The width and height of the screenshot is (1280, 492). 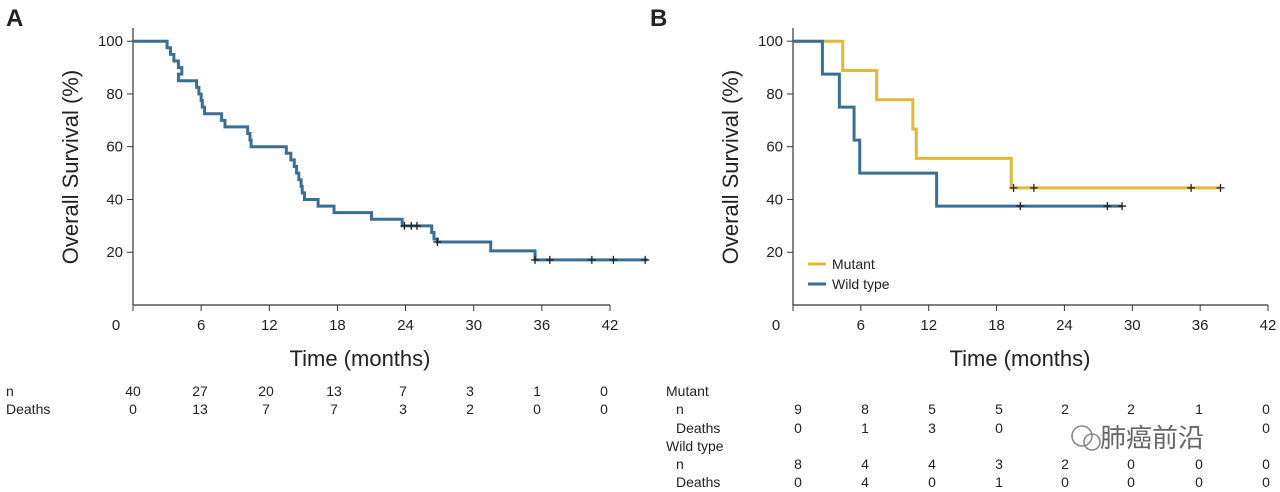 What do you see at coordinates (1086, 438) in the screenshot?
I see `watermark-icon` at bounding box center [1086, 438].